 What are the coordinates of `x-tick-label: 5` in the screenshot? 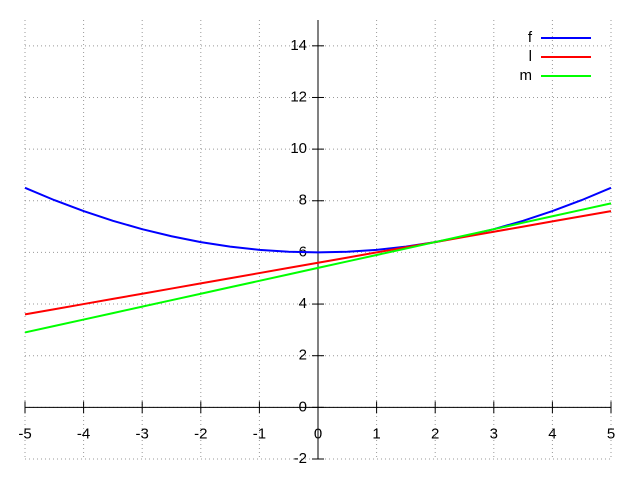 It's located at (611, 433).